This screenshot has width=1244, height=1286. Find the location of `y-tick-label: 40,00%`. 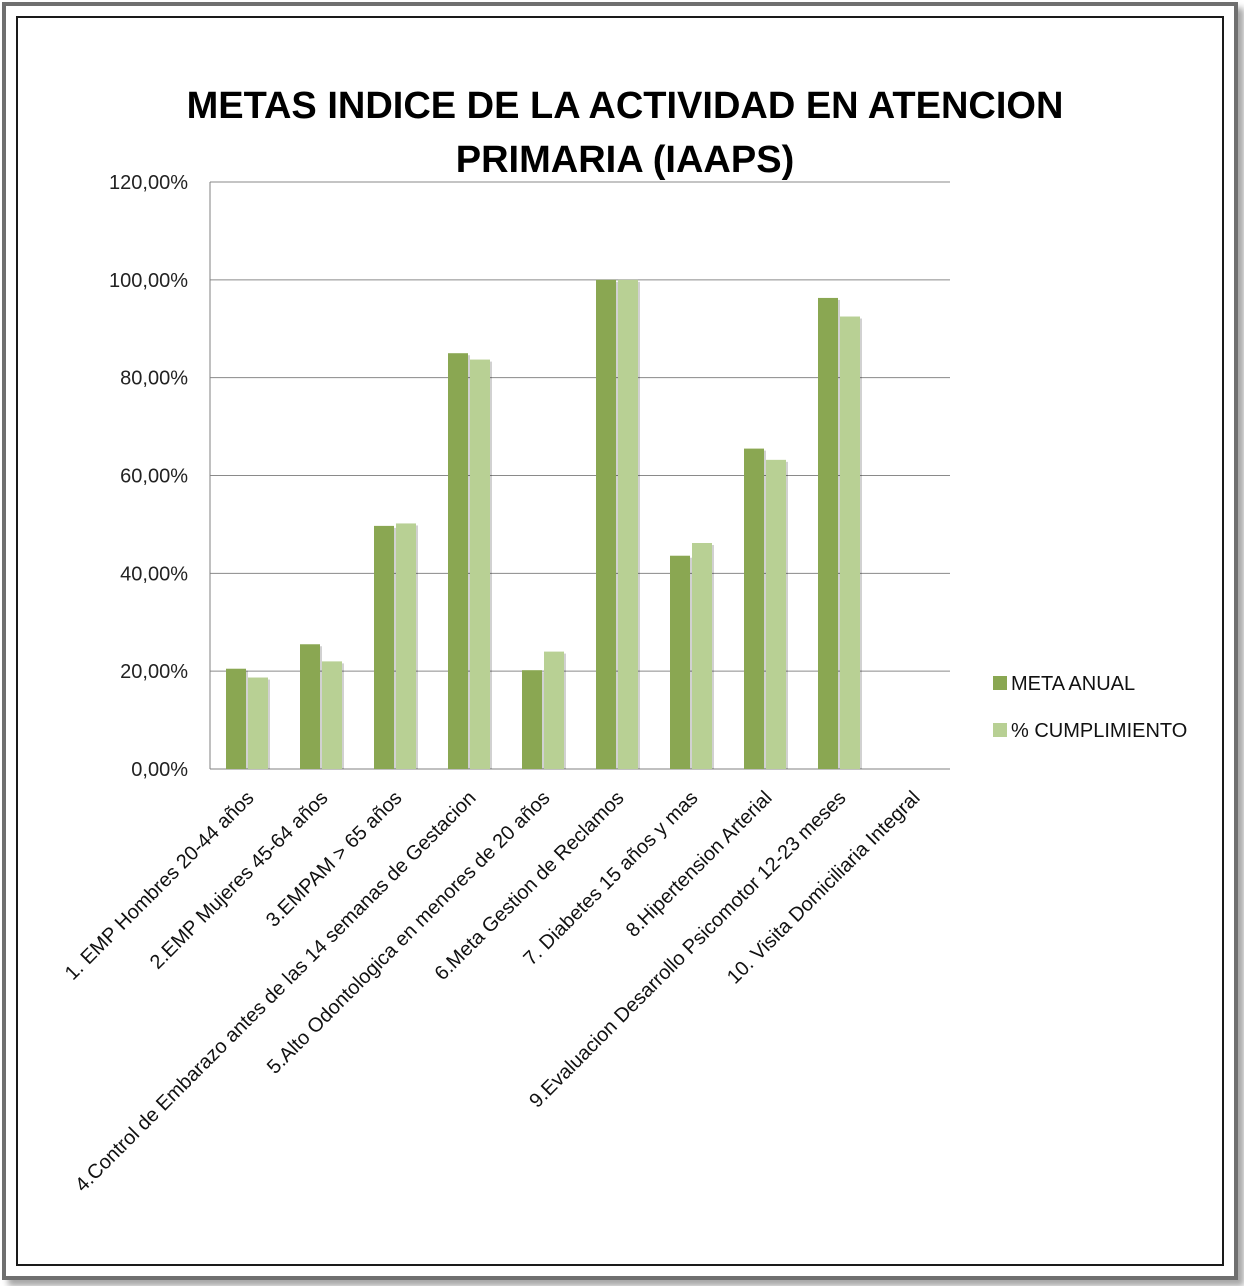

y-tick-label: 40,00% is located at coordinates (154, 574).